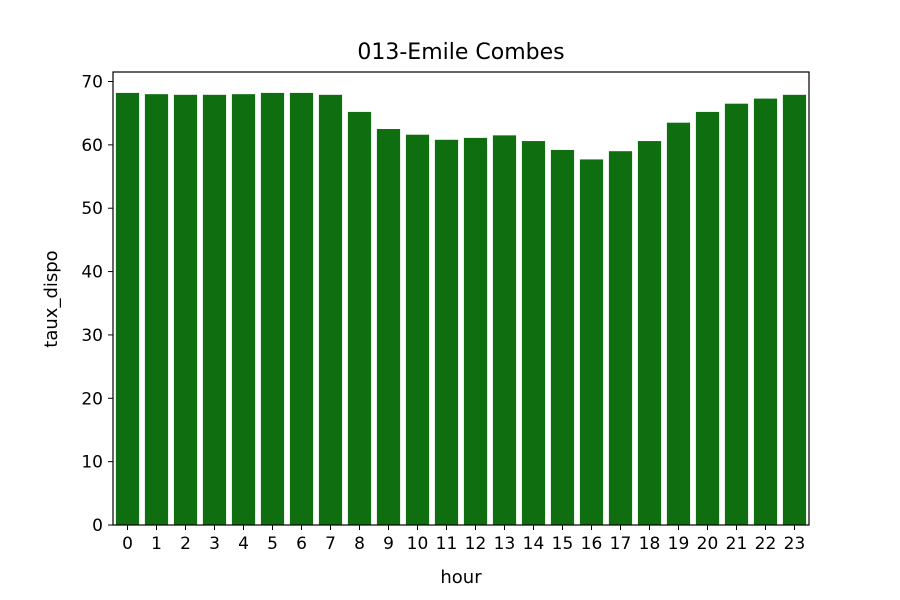 This screenshot has width=900, height=600. Describe the element at coordinates (92, 146) in the screenshot. I see `y-tick-label: 60` at that location.